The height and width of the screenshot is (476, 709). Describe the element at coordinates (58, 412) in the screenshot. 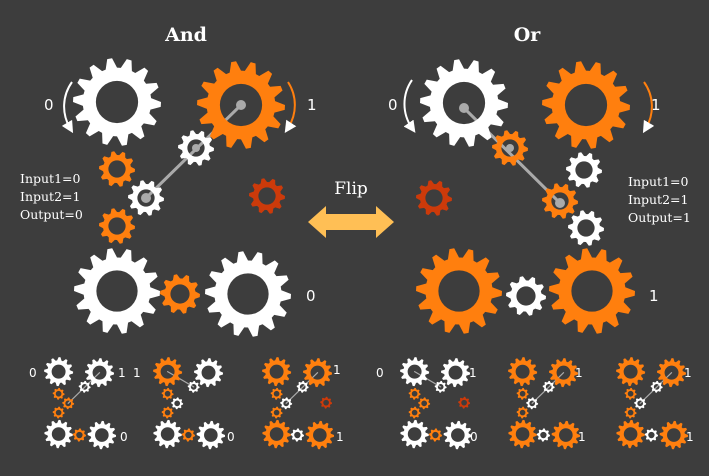

I see `and-example-1-s4-gear` at that location.